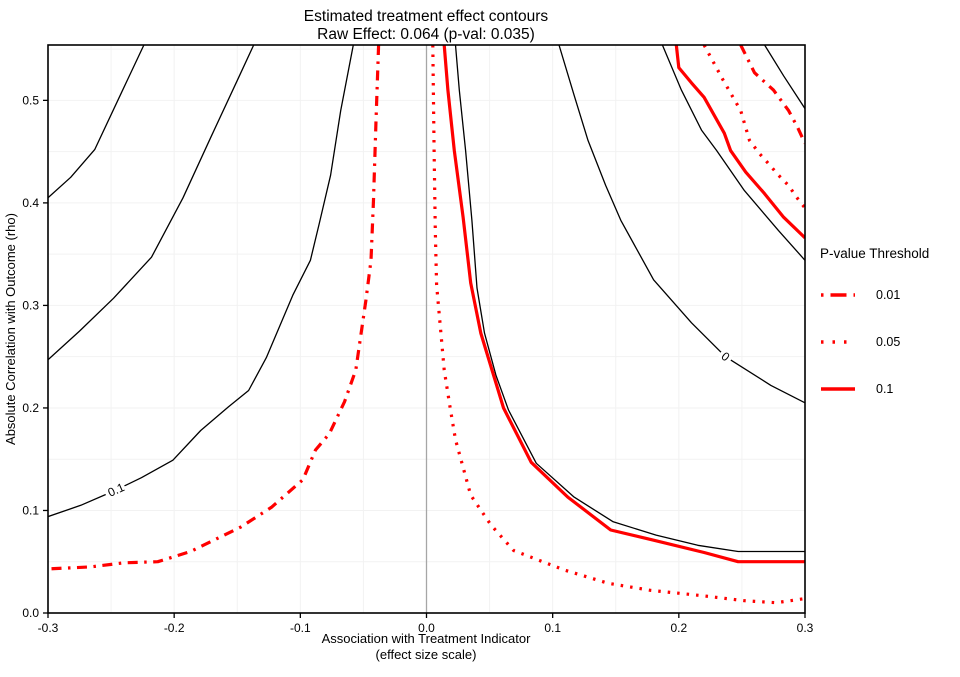 The height and width of the screenshot is (677, 960). Describe the element at coordinates (875, 253) in the screenshot. I see `legend-title: P-value Threshold` at that location.